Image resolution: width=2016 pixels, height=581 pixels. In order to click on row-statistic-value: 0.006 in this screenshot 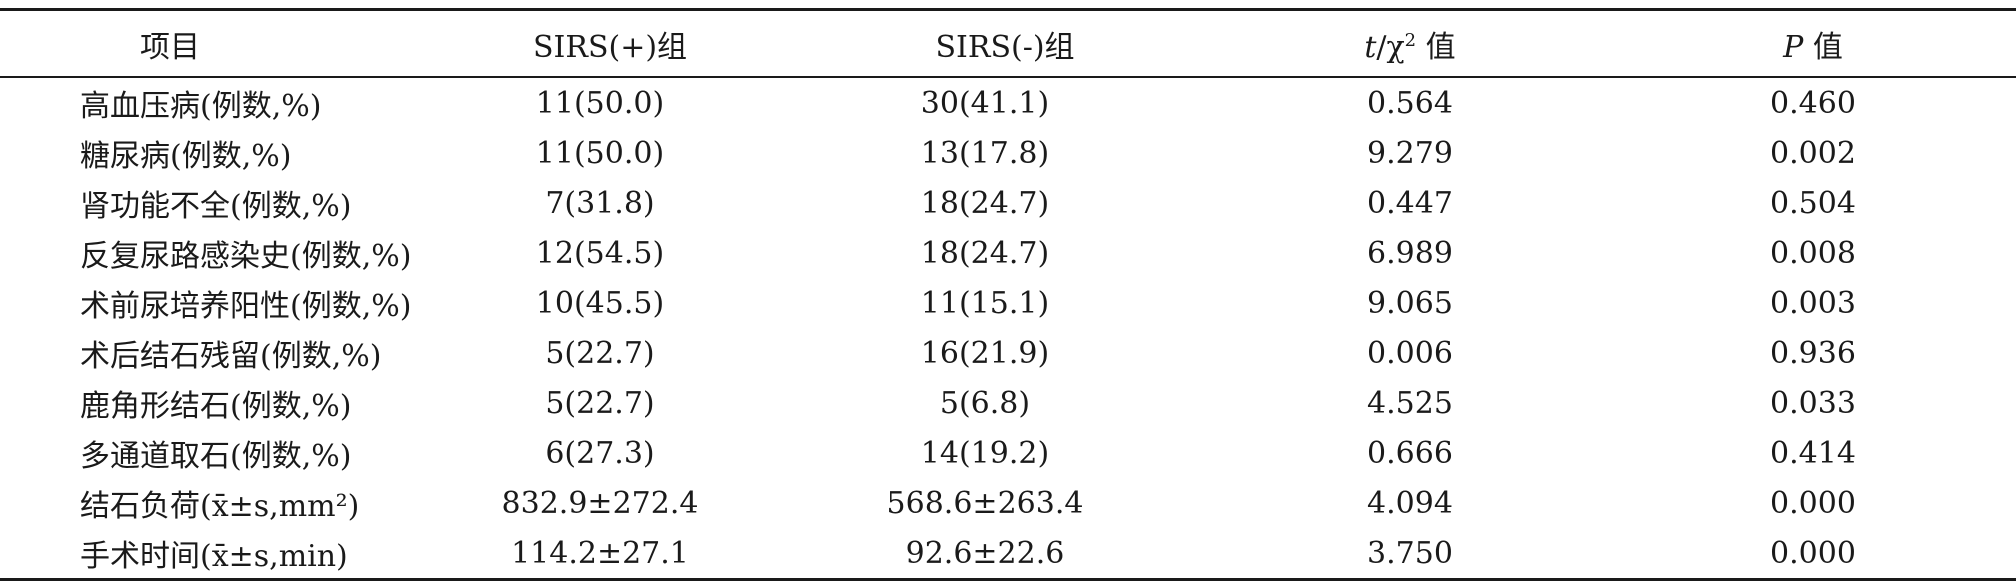, I will do `click(1410, 353)`.